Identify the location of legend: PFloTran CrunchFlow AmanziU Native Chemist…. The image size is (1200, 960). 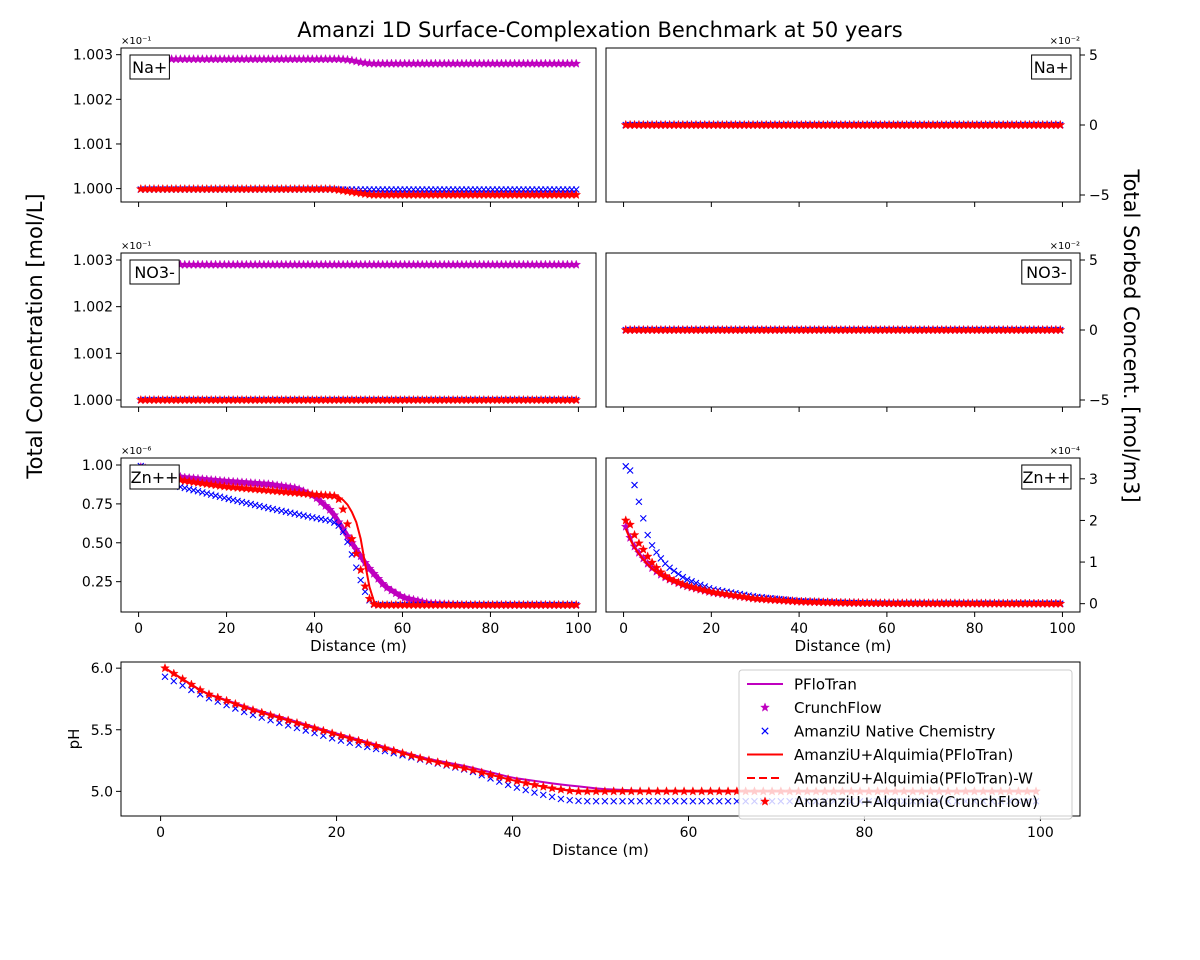
(905, 744).